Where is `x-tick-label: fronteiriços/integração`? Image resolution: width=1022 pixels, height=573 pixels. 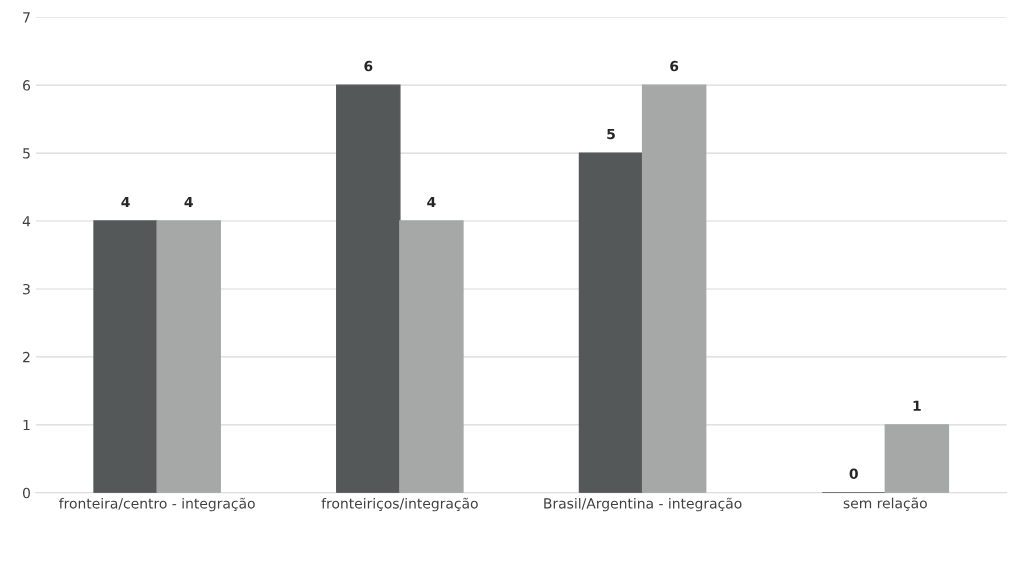
x-tick-label: fronteiriços/integração is located at coordinates (399, 504).